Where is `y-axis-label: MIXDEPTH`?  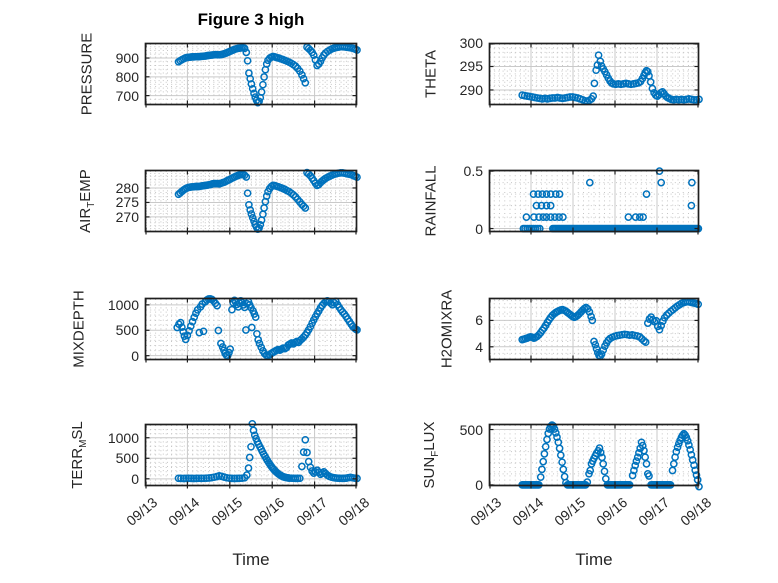 y-axis-label: MIXDEPTH is located at coordinates (79, 329).